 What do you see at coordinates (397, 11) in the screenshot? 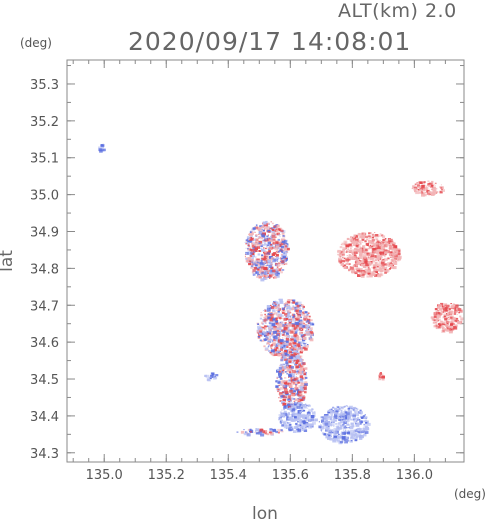
I see `altitude-label: ALT(km) 2.0` at bounding box center [397, 11].